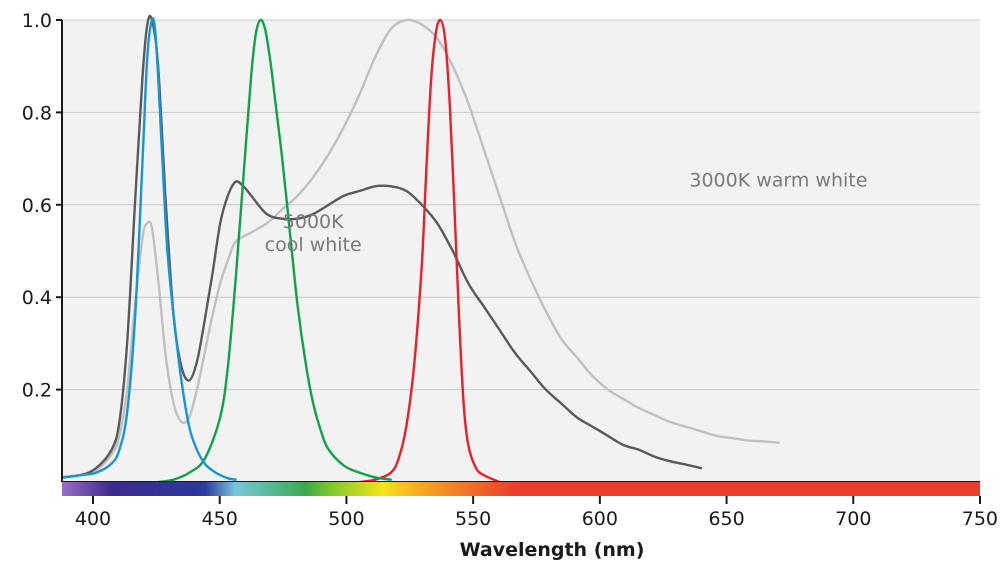  What do you see at coordinates (521, 489) in the screenshot?
I see `spectrum-color-bar` at bounding box center [521, 489].